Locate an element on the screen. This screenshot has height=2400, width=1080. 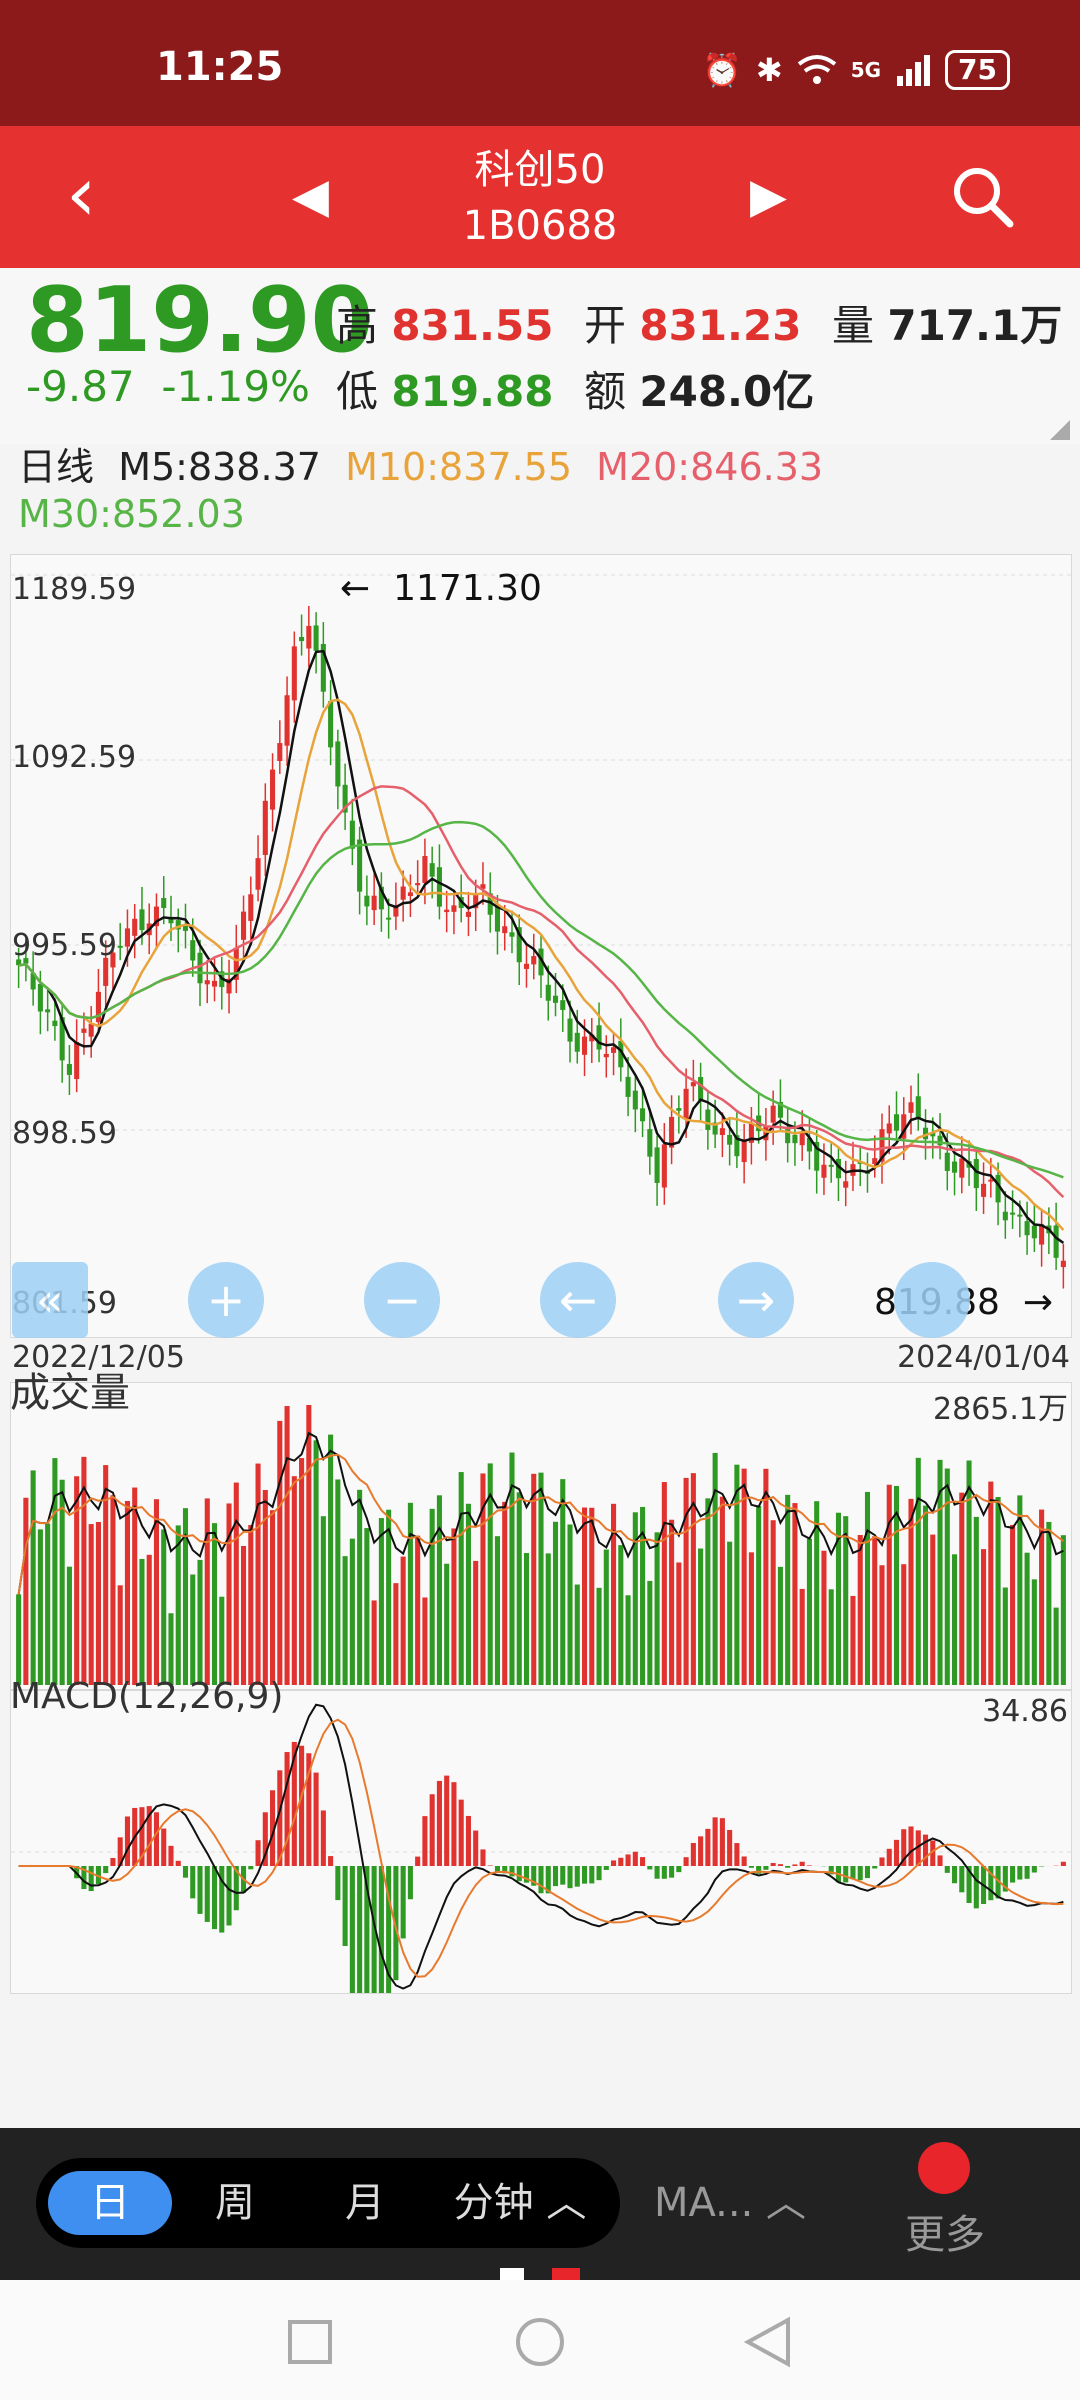
tab-month: 月 is located at coordinates (365, 2203).